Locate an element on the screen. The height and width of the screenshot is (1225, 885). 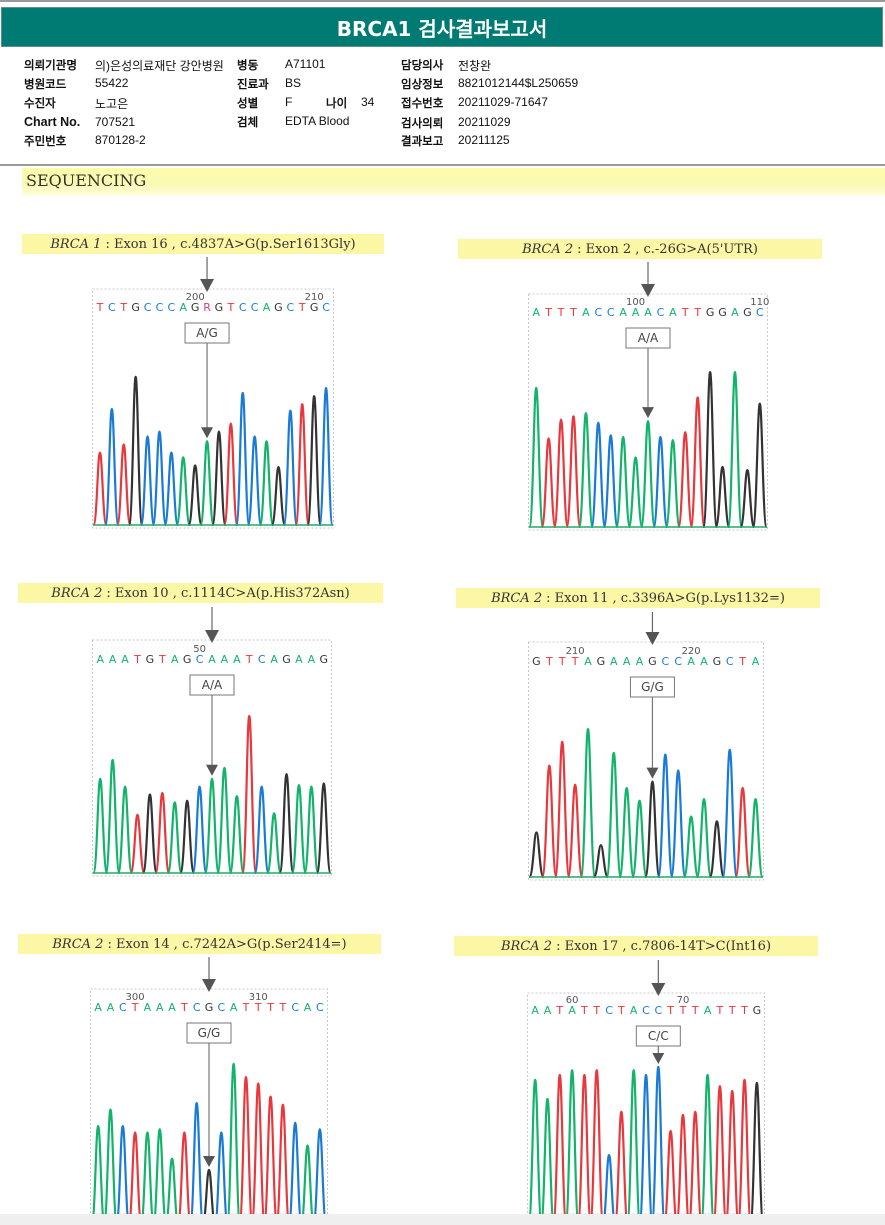
field-label: 진료과 is located at coordinates (253, 84).